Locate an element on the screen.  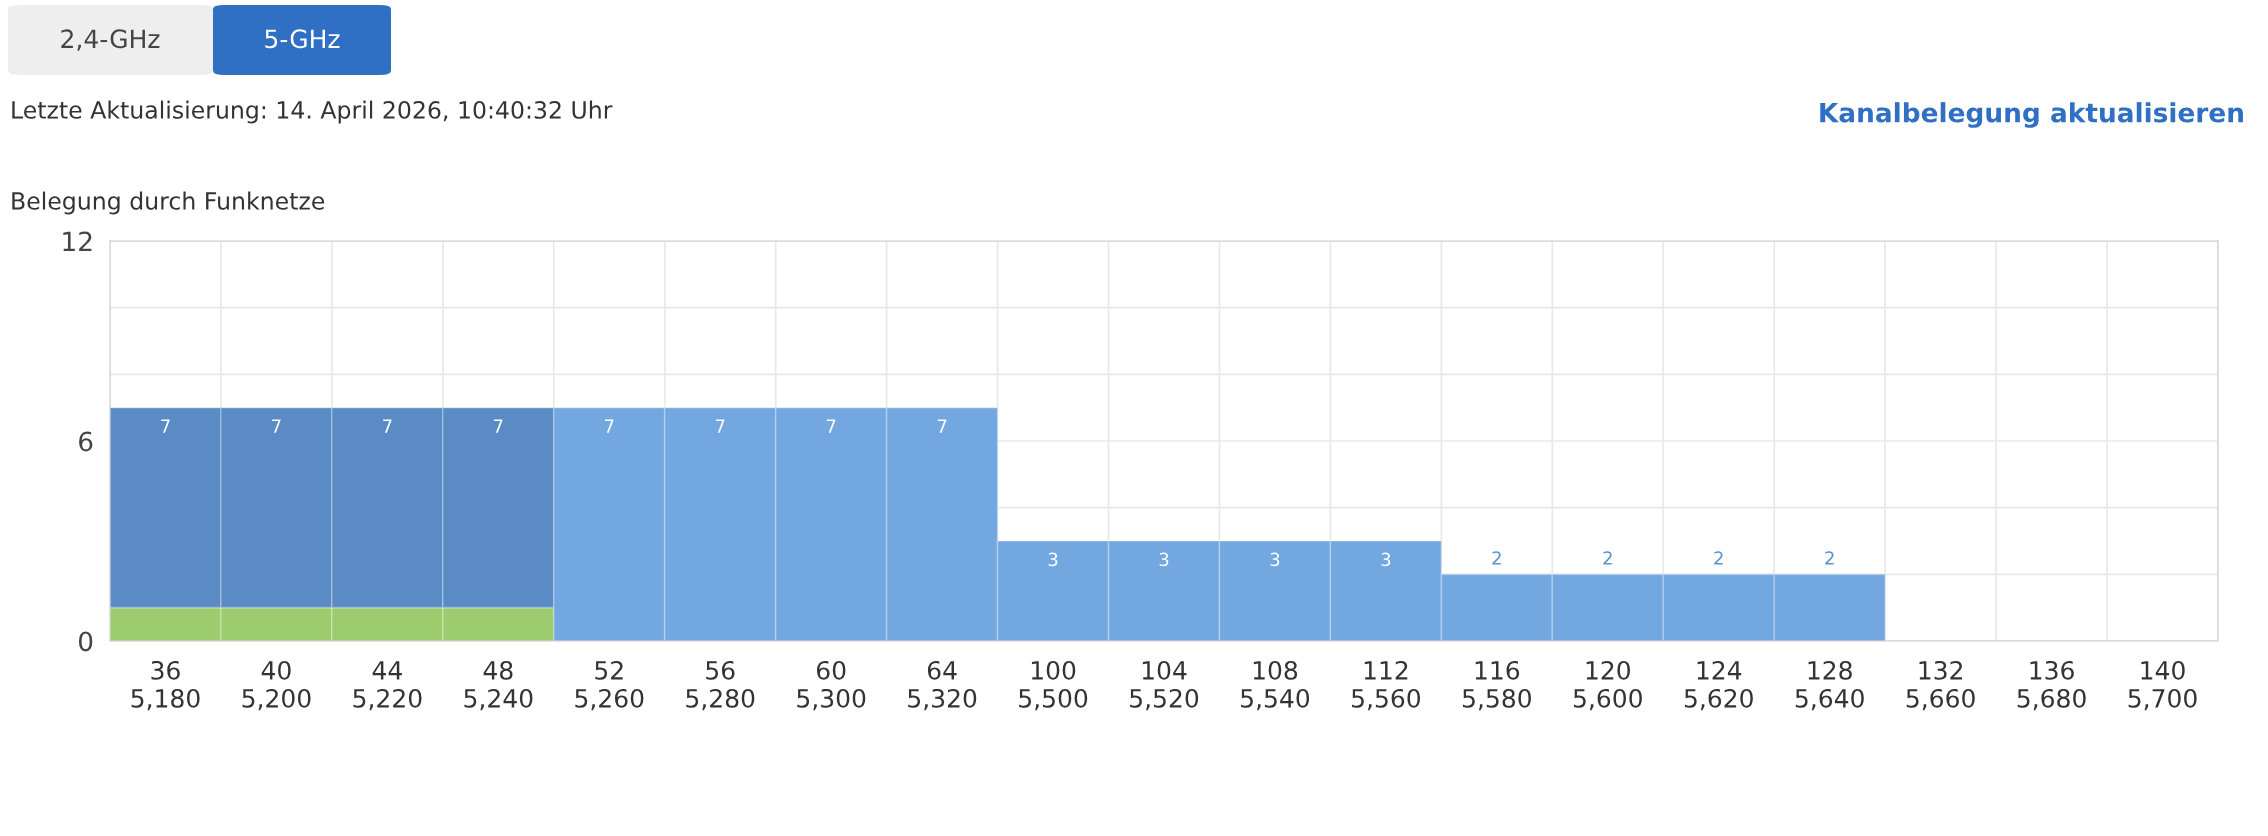
text: Letzte Aktualisierung: 14. April 2026, 10:40:32 Uhr is located at coordinates (312, 112).